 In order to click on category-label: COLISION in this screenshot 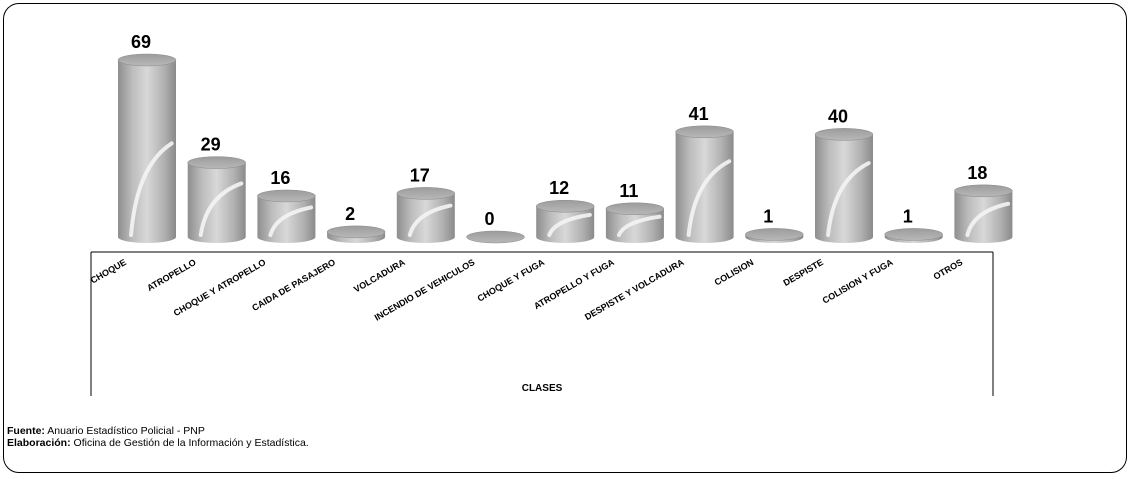, I will do `click(734, 272)`.